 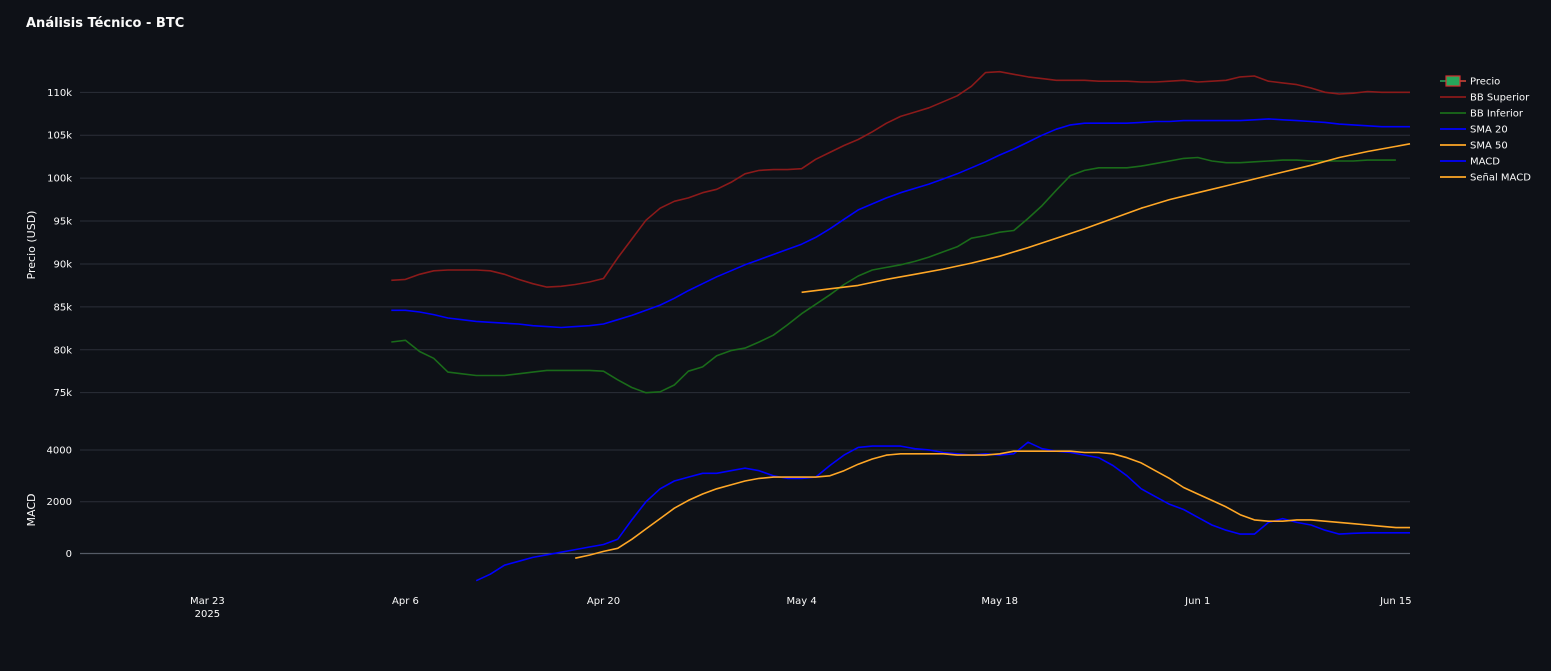 What do you see at coordinates (1497, 114) in the screenshot?
I see `legend-label: BB Inferior` at bounding box center [1497, 114].